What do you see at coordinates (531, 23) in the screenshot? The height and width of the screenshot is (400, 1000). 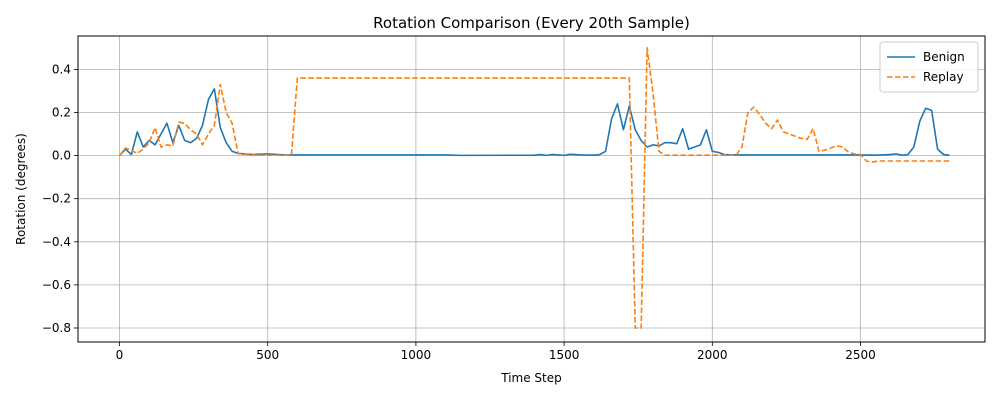 I see `chart-title: Rotation Comparison (Every 20th Sample)` at bounding box center [531, 23].